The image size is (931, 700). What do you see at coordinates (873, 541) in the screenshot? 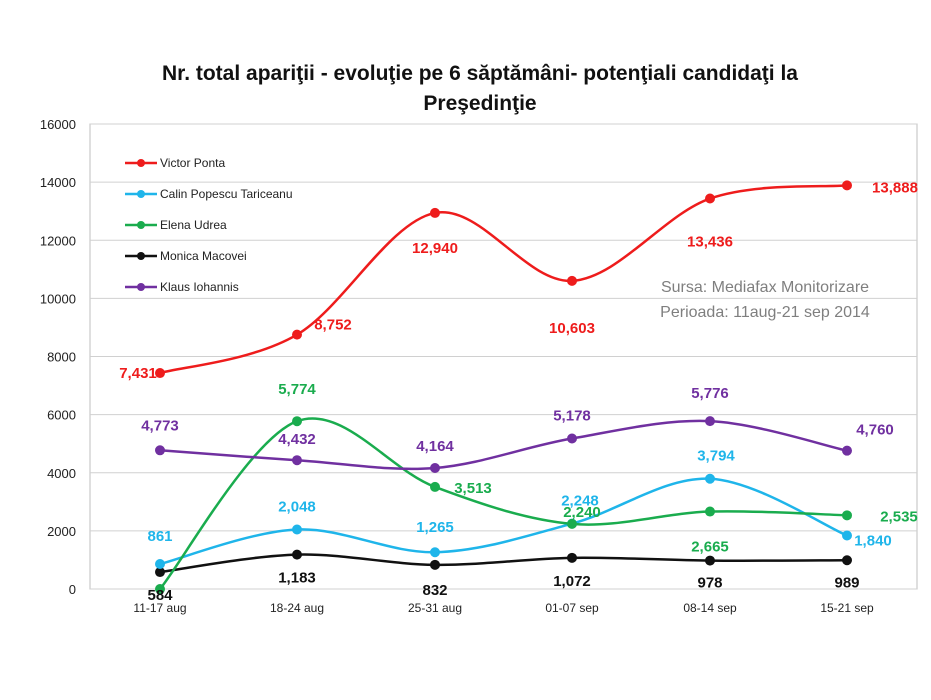
I see `data-label: 1,840` at bounding box center [873, 541].